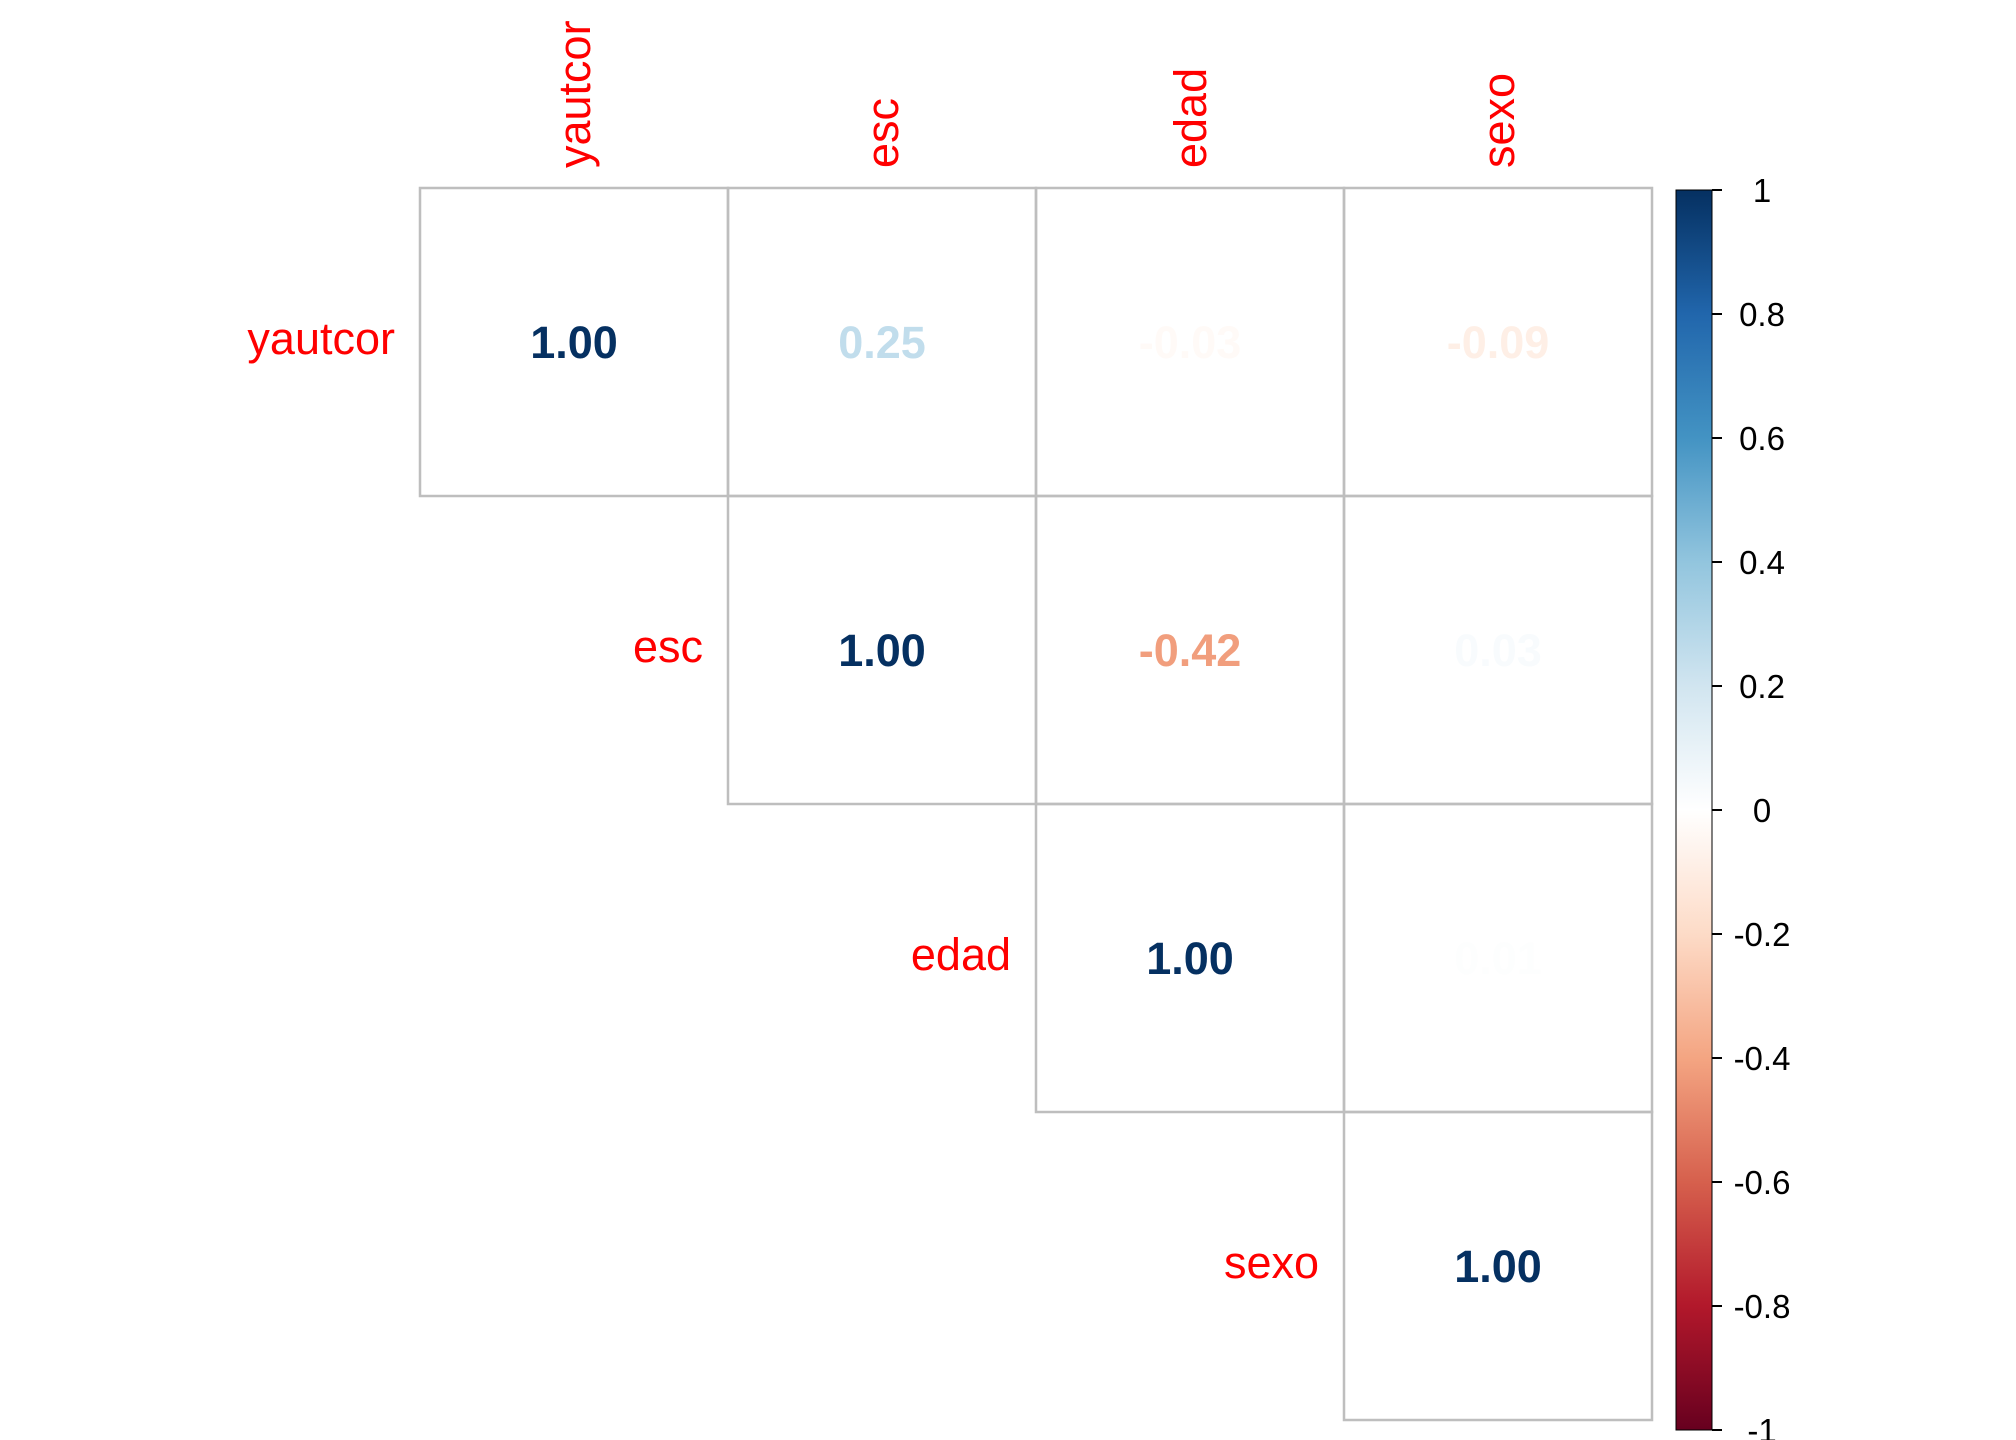  Describe the element at coordinates (1694, 810) in the screenshot. I see `colorbar` at that location.